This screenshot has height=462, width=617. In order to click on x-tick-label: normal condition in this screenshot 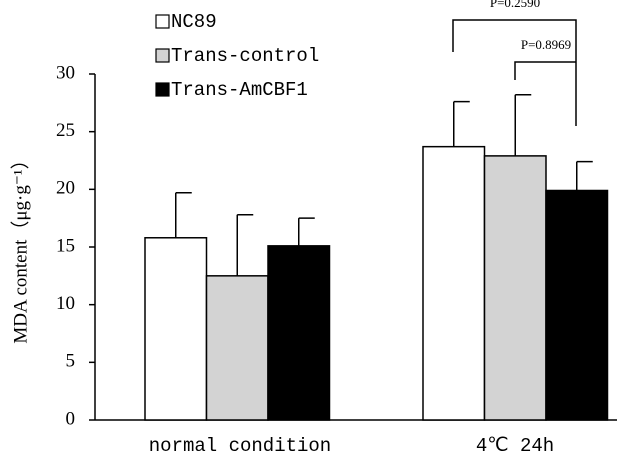, I will do `click(240, 446)`.